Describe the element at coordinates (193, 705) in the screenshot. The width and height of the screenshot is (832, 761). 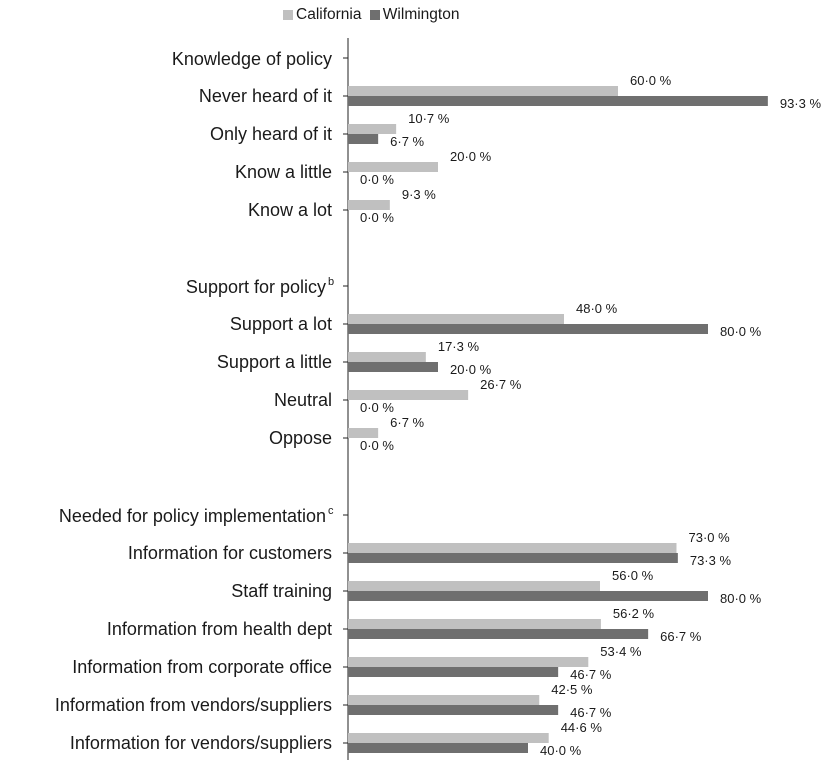
I see `category-label-information-from-vendors-suppliers: Information from vendors/suppliers` at that location.